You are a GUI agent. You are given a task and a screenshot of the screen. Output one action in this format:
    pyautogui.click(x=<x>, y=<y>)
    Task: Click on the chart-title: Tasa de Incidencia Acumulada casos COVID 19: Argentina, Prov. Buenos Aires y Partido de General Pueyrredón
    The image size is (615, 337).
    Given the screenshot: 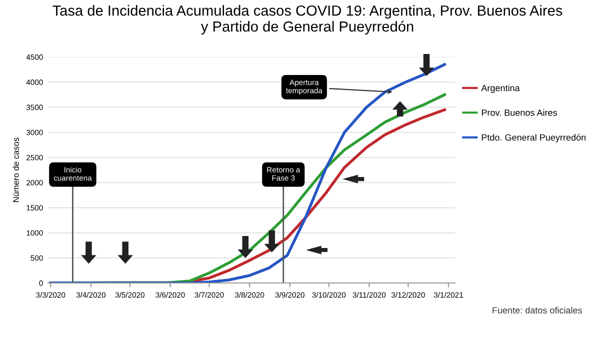 What is the action you would take?
    pyautogui.click(x=307, y=20)
    